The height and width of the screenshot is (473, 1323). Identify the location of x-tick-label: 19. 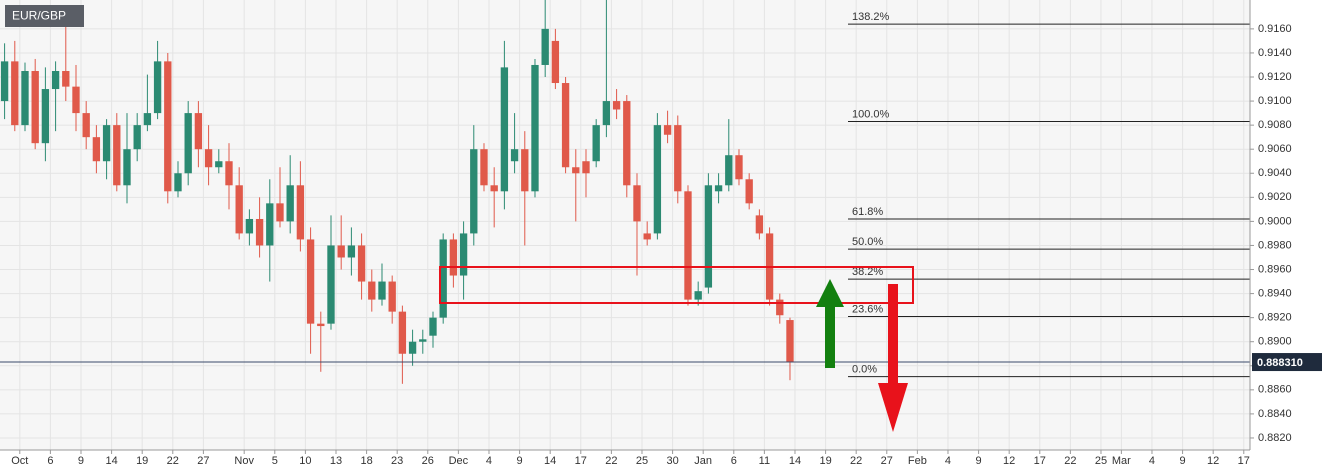
(825, 461).